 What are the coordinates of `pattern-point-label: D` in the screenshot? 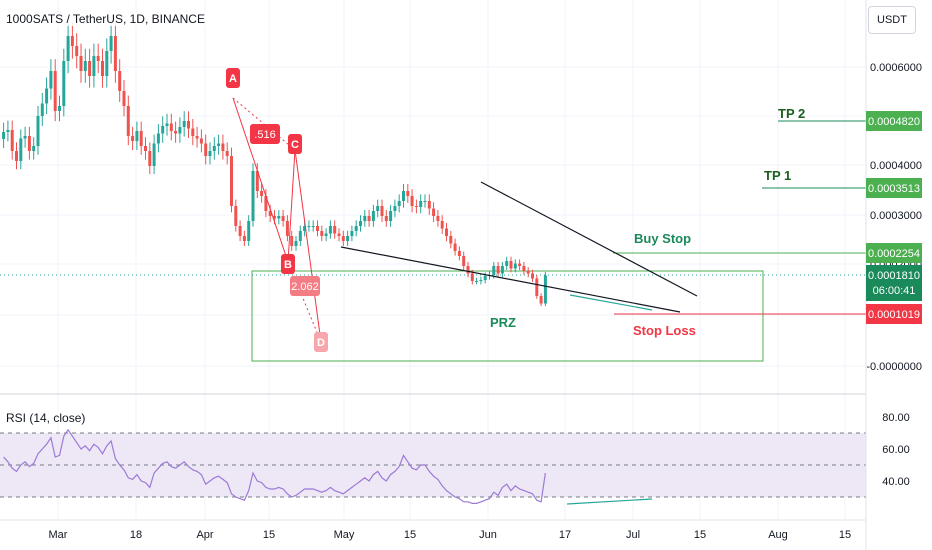 It's located at (321, 343).